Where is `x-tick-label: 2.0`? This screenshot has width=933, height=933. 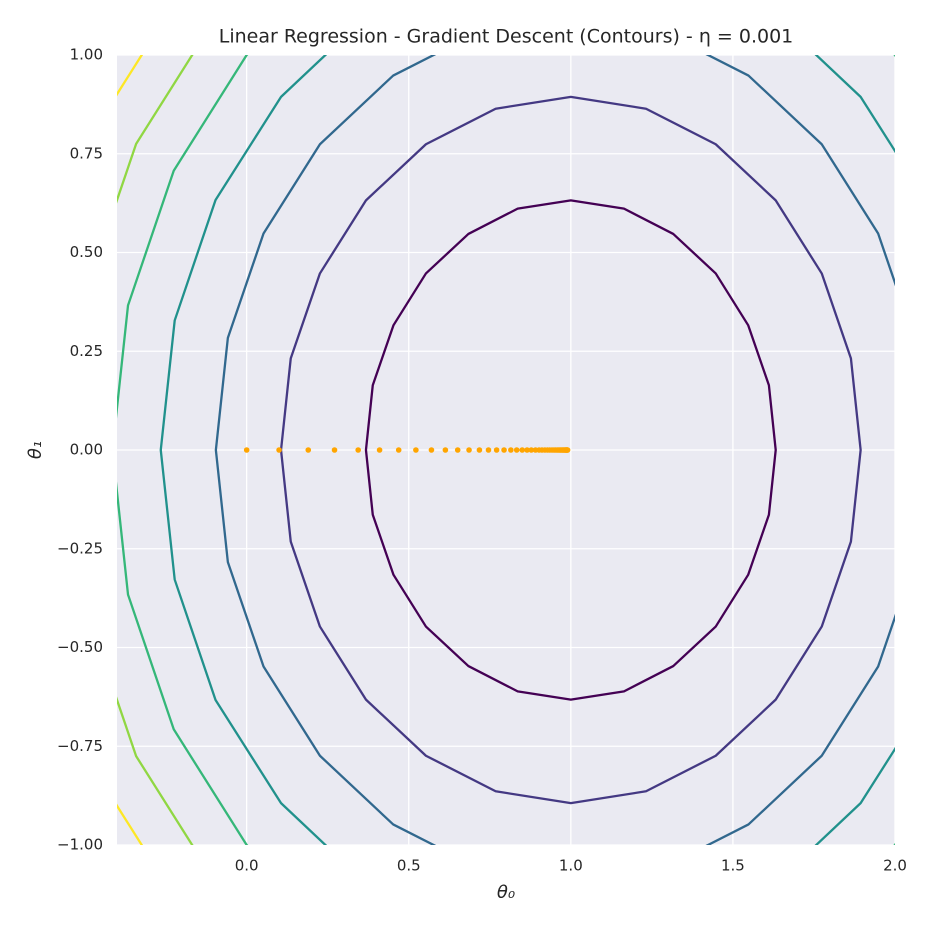 x-tick-label: 2.0 is located at coordinates (895, 866).